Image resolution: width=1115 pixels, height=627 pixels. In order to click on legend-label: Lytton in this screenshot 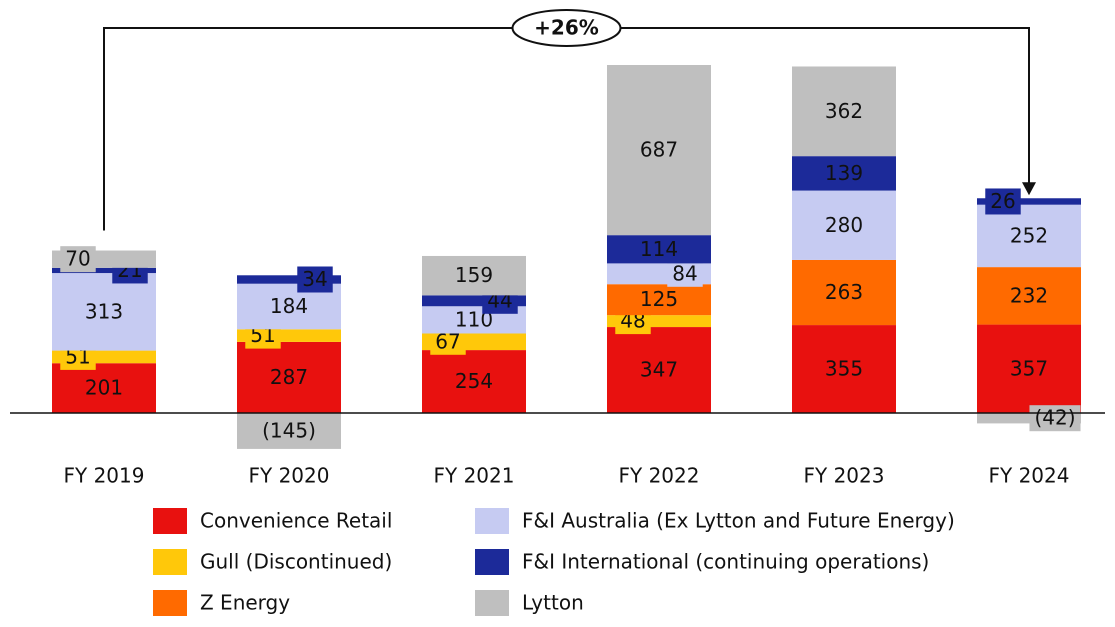, I will do `click(553, 603)`.